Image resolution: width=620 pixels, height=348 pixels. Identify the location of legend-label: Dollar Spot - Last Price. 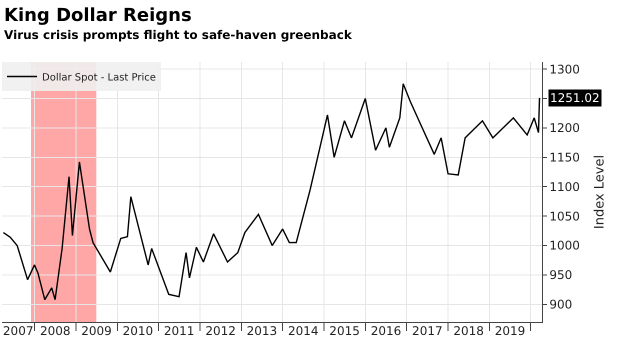
(99, 78).